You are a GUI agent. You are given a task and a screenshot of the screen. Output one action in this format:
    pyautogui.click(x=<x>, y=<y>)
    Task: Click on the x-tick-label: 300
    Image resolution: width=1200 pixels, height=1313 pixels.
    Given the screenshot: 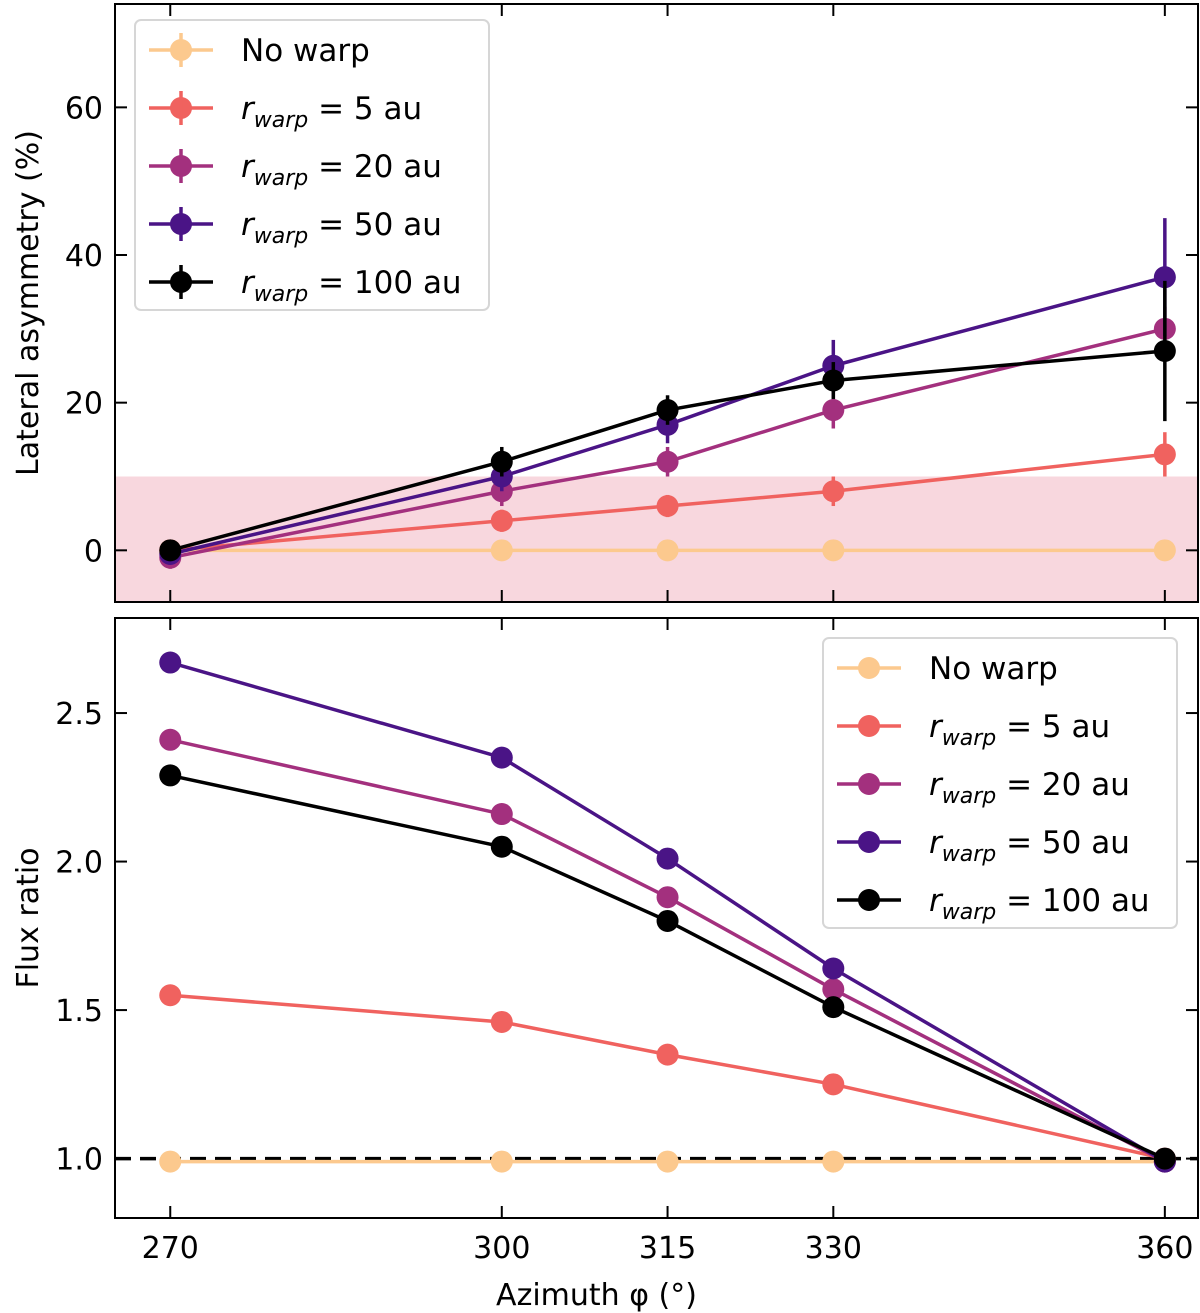 What is the action you would take?
    pyautogui.click(x=501, y=1248)
    